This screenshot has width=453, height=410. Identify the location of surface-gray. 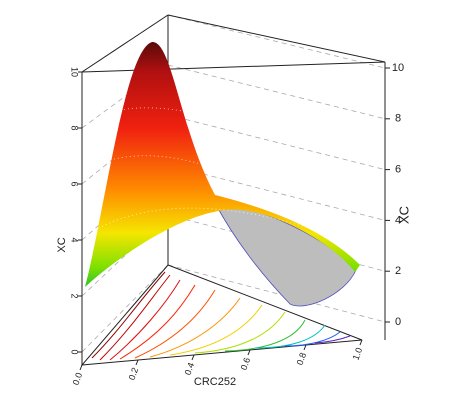
(285, 254).